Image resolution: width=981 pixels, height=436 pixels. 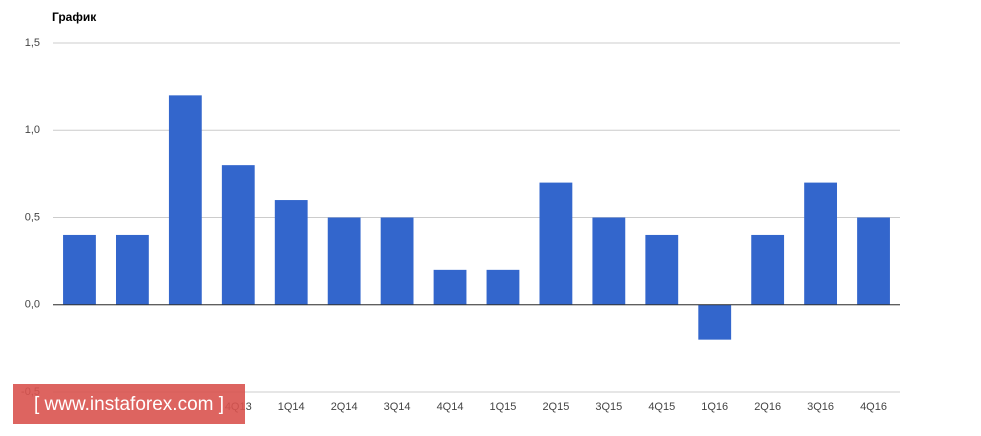 What do you see at coordinates (608, 407) in the screenshot?
I see `x-tick-label: 3Q15` at bounding box center [608, 407].